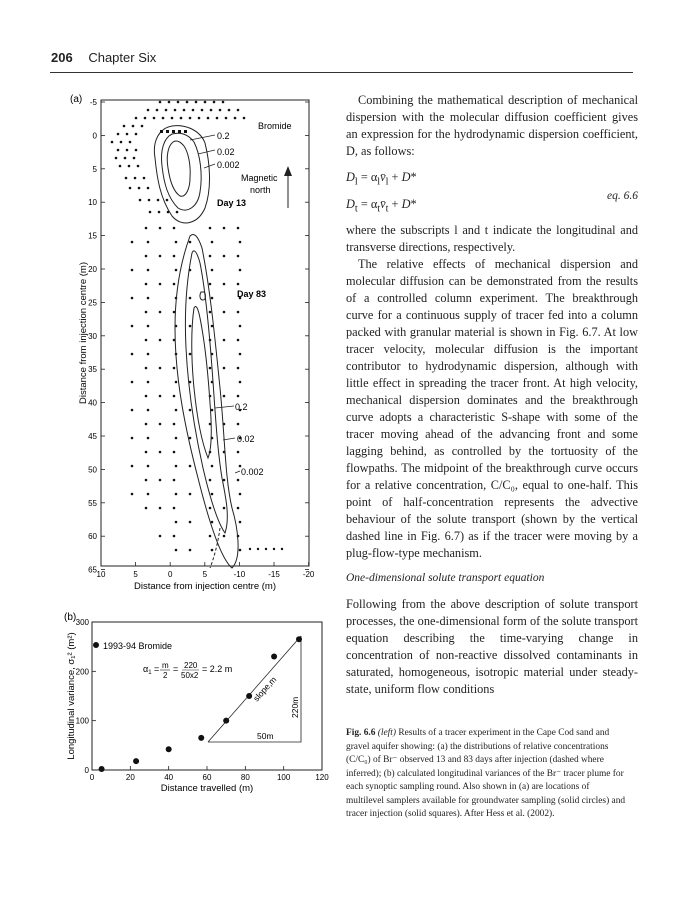  Describe the element at coordinates (309, 574) in the screenshot. I see `a-x-tick-label: -20` at that location.